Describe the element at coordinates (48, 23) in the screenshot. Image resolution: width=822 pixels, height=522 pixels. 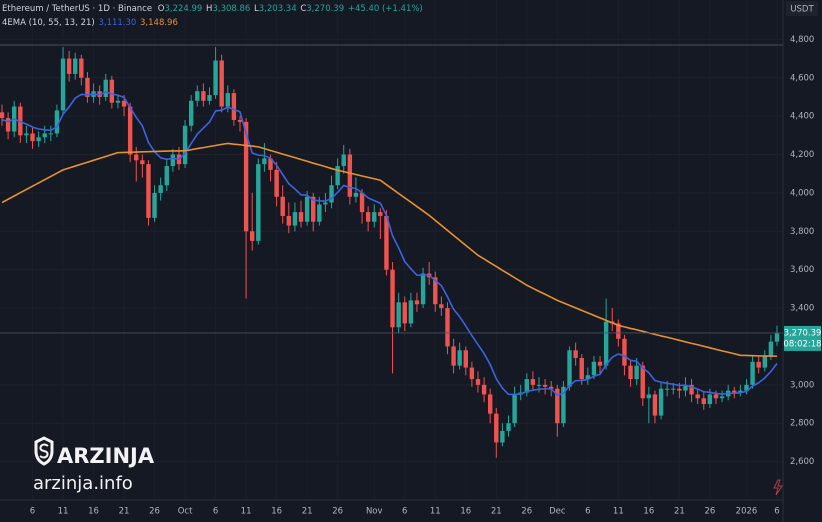
I see `indicator-name: 4EMA (10, 55, 13, 21)` at that location.